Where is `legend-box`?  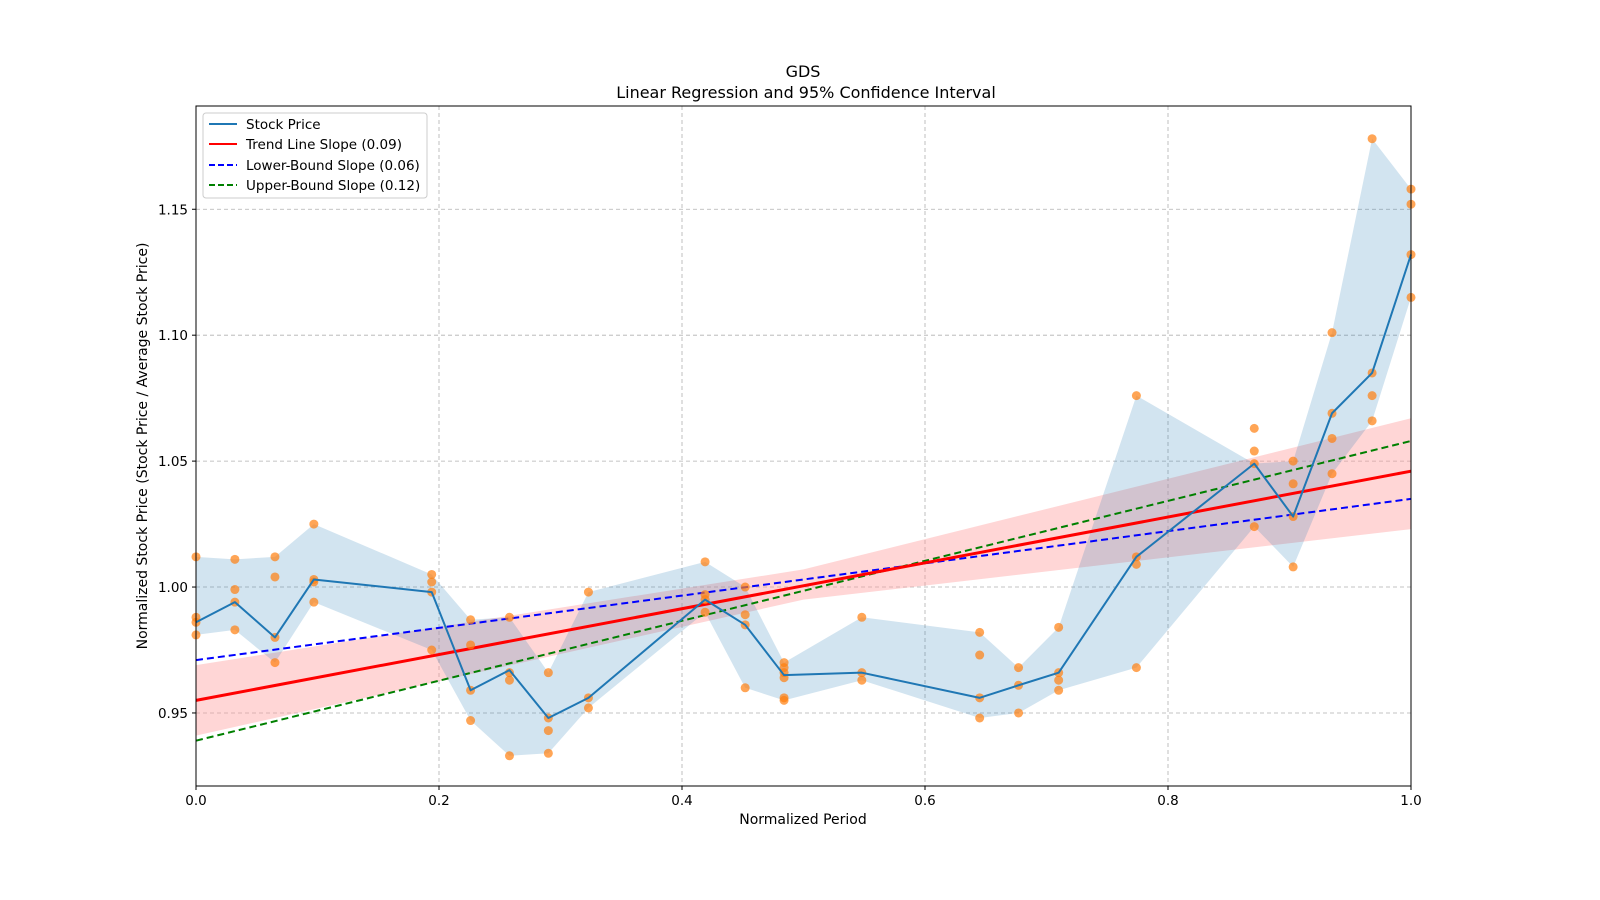
legend-box is located at coordinates (315, 155).